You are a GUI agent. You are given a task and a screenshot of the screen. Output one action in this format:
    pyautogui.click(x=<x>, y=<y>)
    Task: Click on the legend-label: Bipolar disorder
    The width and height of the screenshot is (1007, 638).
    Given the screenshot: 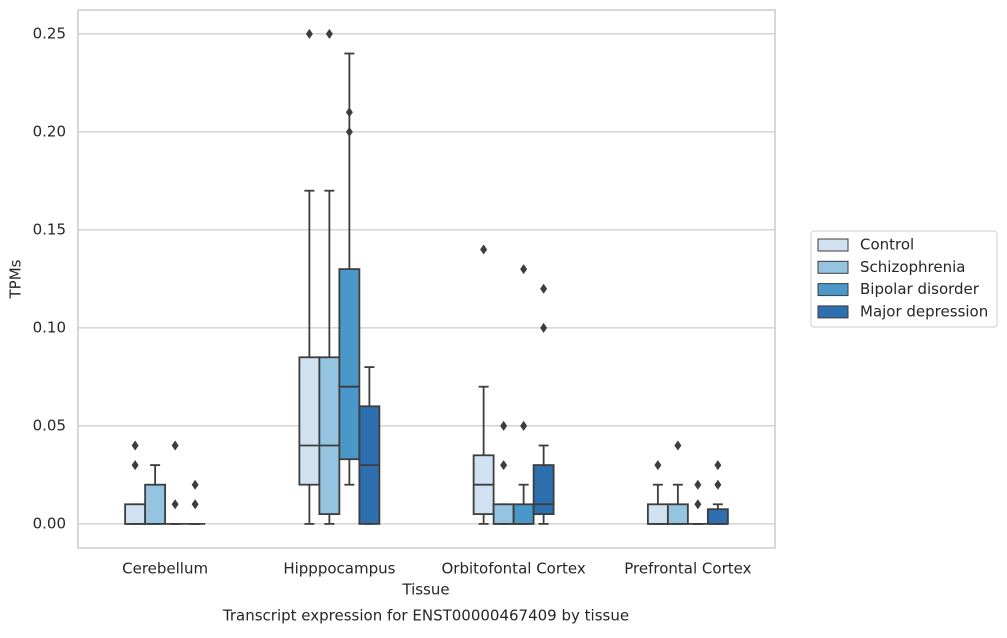 What is the action you would take?
    pyautogui.click(x=920, y=289)
    